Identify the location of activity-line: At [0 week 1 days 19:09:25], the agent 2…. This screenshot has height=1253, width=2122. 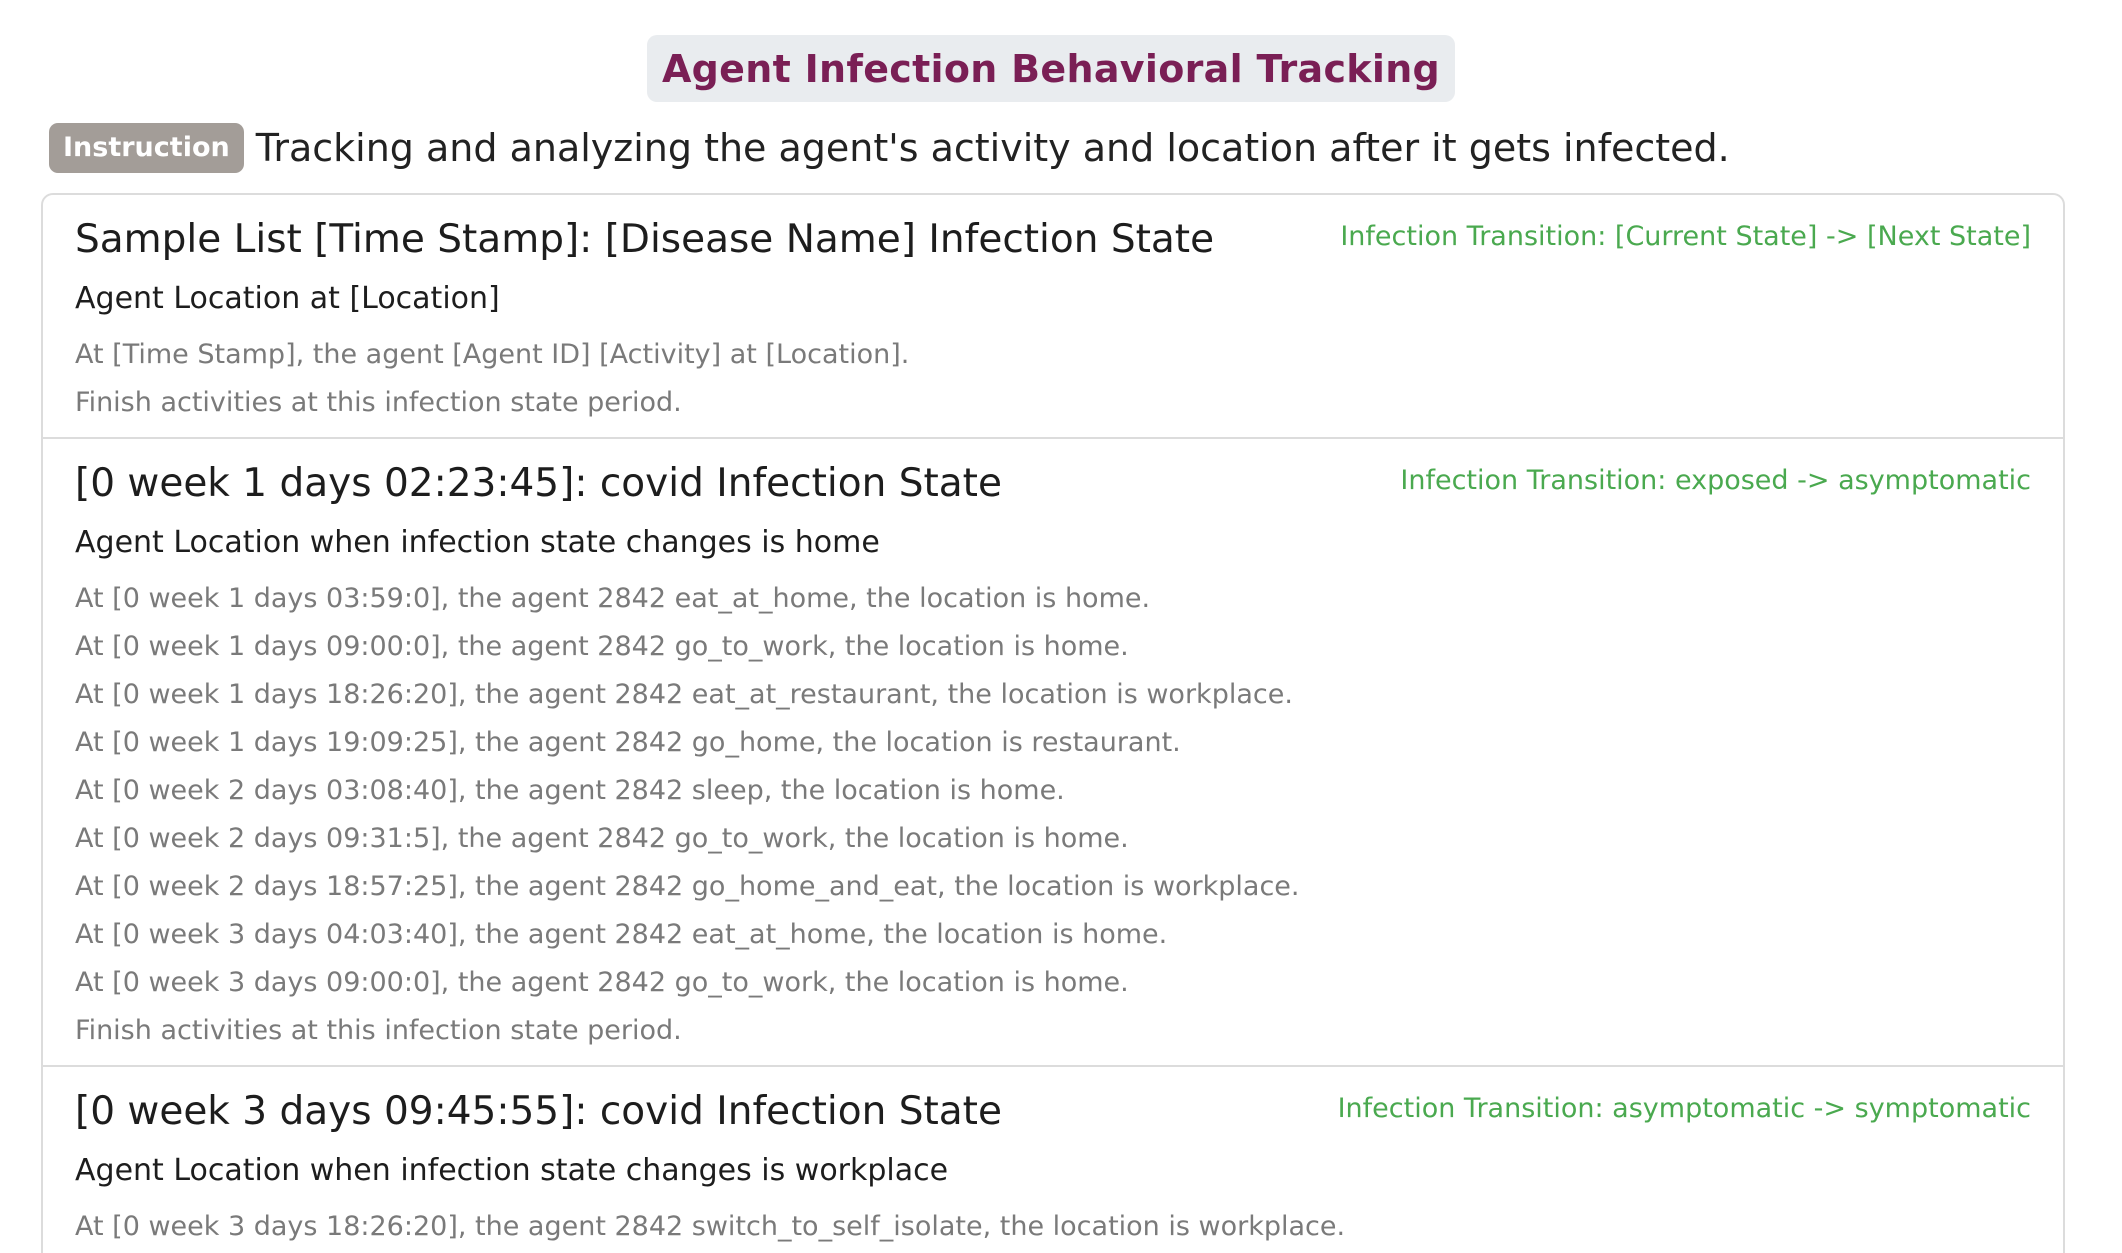
(628, 742).